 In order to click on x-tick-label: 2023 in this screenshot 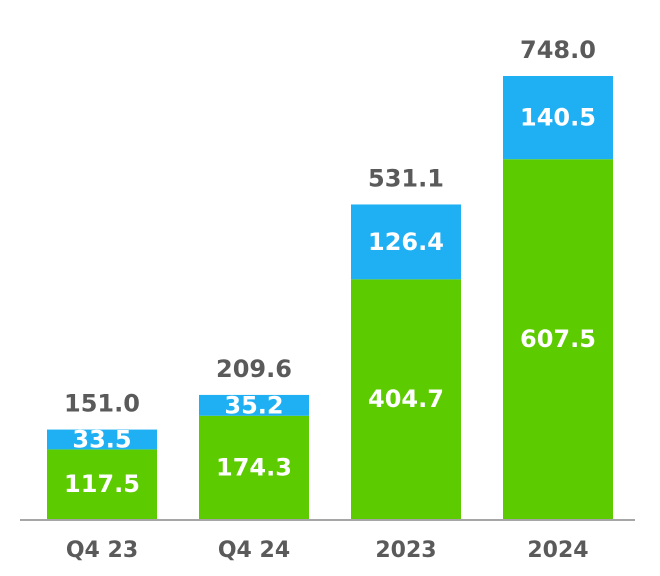, I will do `click(405, 550)`.